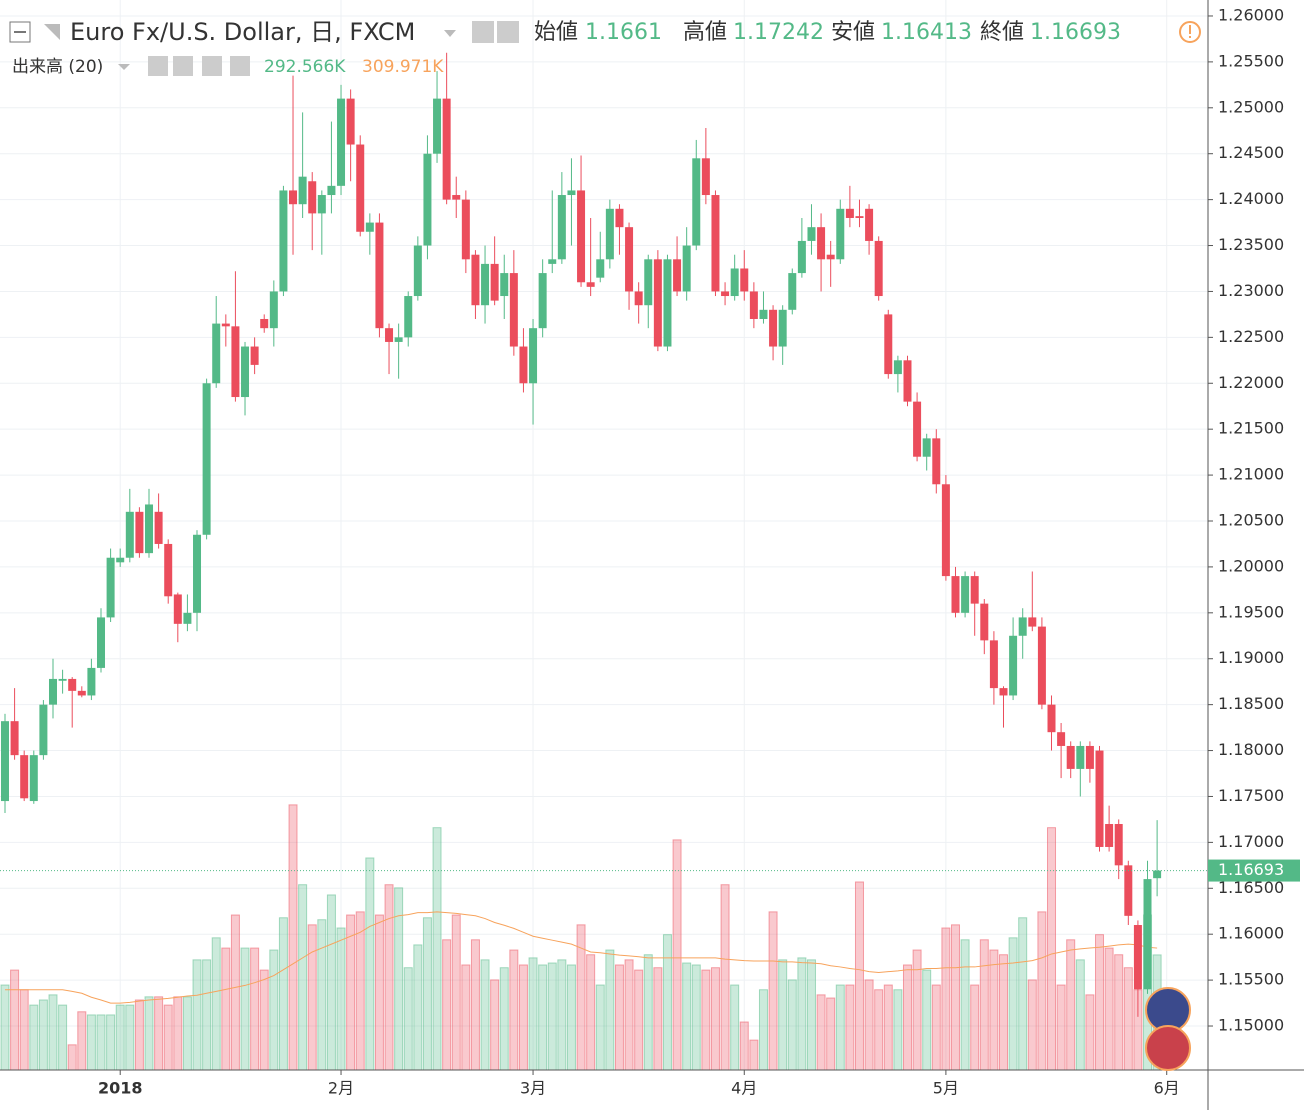 The height and width of the screenshot is (1110, 1304). I want to click on event-flag-us, so click(1168, 1048).